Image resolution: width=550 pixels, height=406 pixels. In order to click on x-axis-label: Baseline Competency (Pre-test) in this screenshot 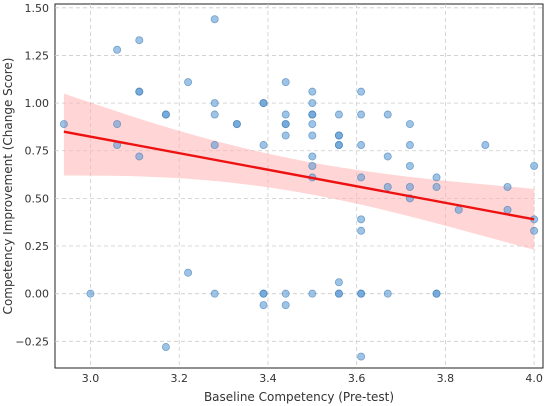, I will do `click(299, 397)`.